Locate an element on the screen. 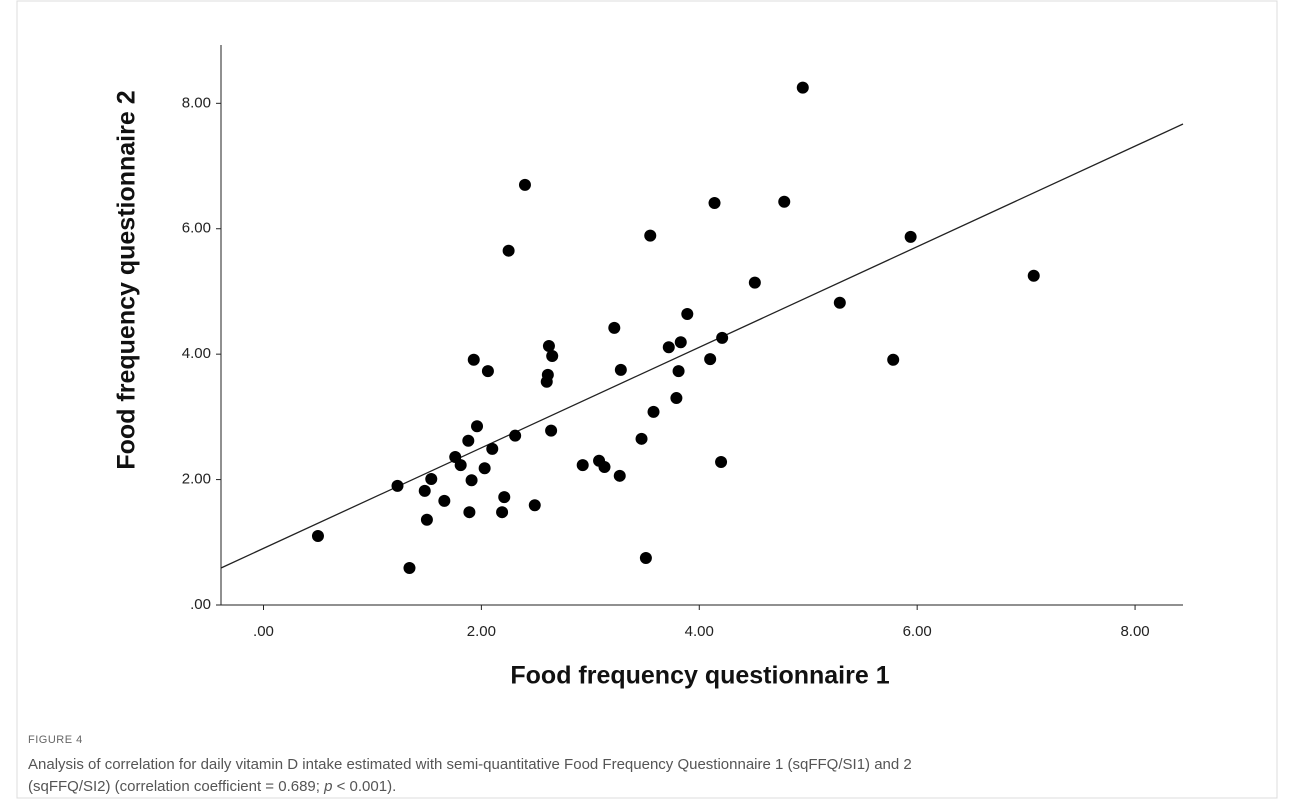 The image size is (1295, 805). y-axis-title: Food frequency questionnaire 2 is located at coordinates (127, 279).